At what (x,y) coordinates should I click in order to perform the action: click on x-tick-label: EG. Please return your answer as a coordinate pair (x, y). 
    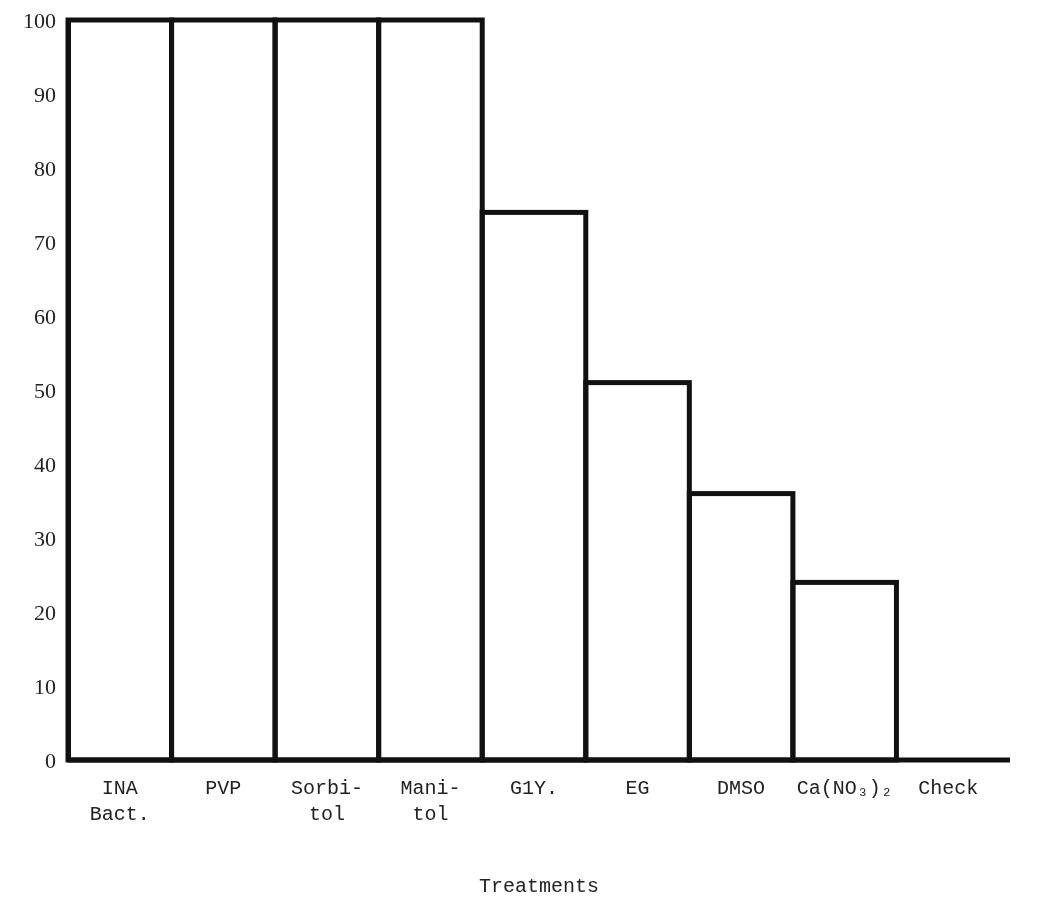
    Looking at the image, I should click on (637, 788).